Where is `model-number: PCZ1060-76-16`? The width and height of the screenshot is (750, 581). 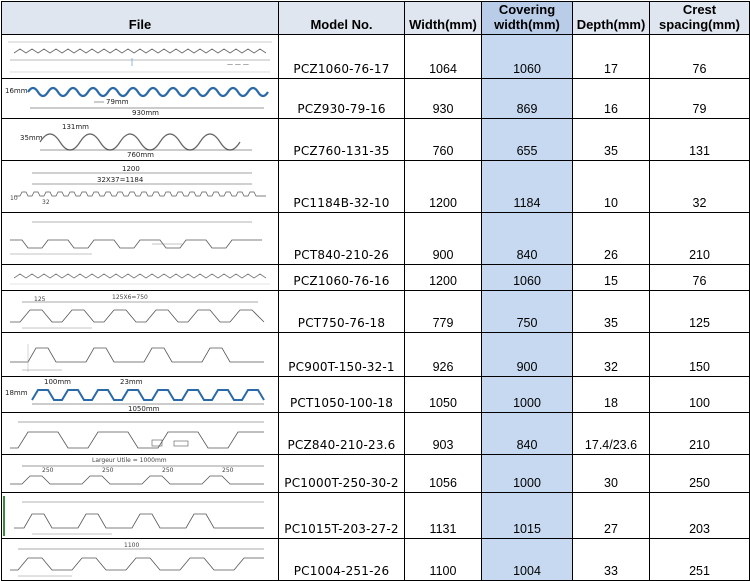
model-number: PCZ1060-76-16 is located at coordinates (341, 277).